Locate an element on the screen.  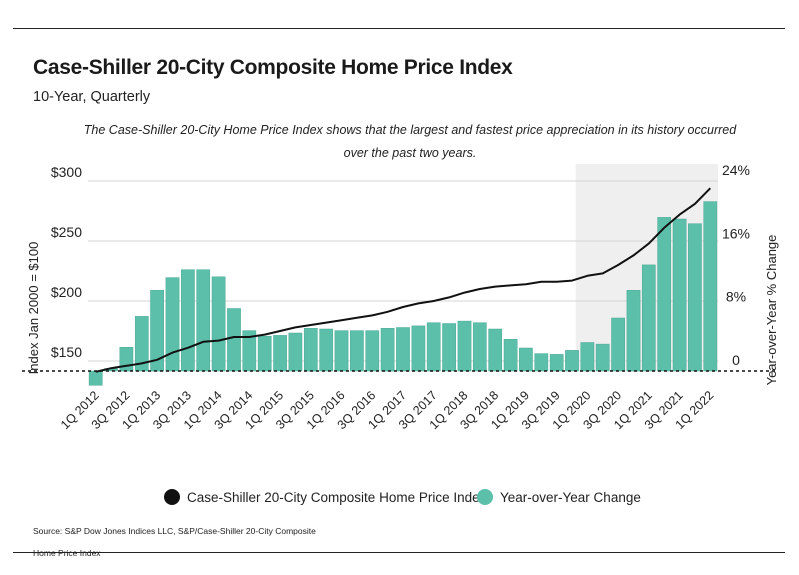
right-tick-label: 0 is located at coordinates (736, 360).